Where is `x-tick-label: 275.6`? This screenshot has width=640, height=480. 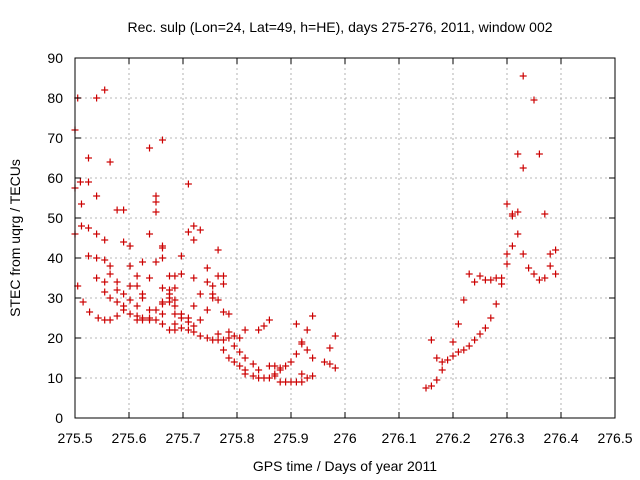 x-tick-label: 275.6 is located at coordinates (128, 438).